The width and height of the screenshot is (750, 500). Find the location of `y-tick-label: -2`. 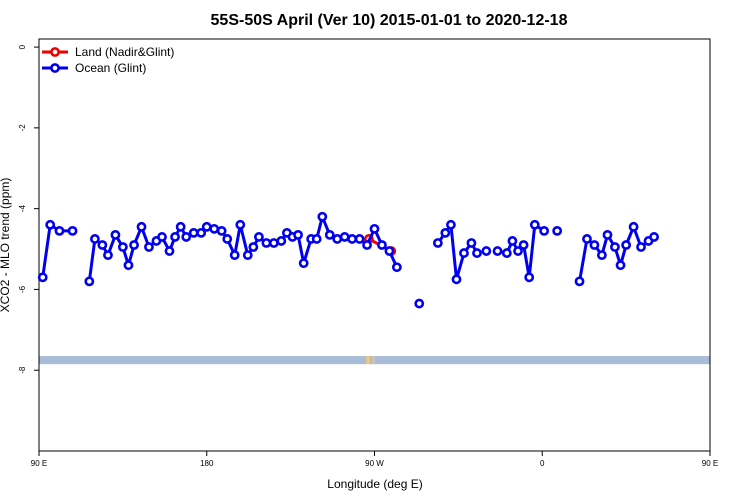

y-tick-label: -2 is located at coordinates (22, 128).